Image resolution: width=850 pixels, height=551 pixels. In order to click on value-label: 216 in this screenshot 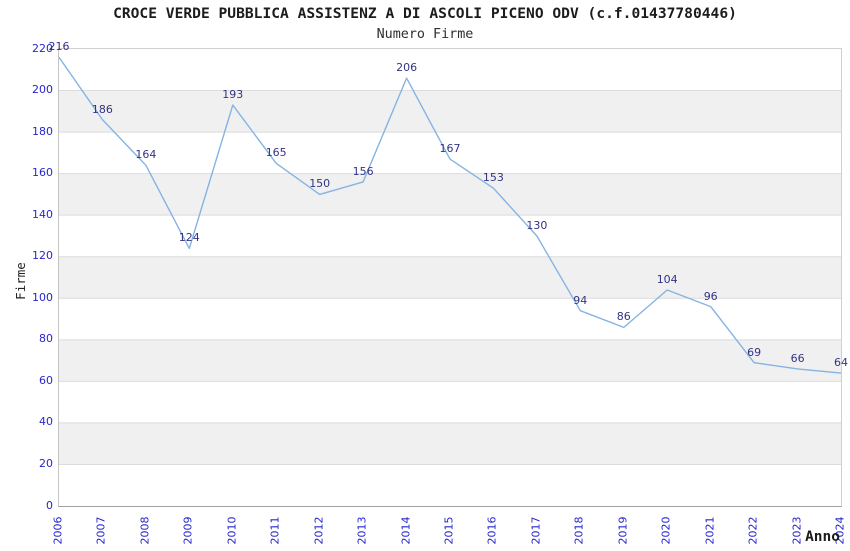, I will do `click(59, 47)`.